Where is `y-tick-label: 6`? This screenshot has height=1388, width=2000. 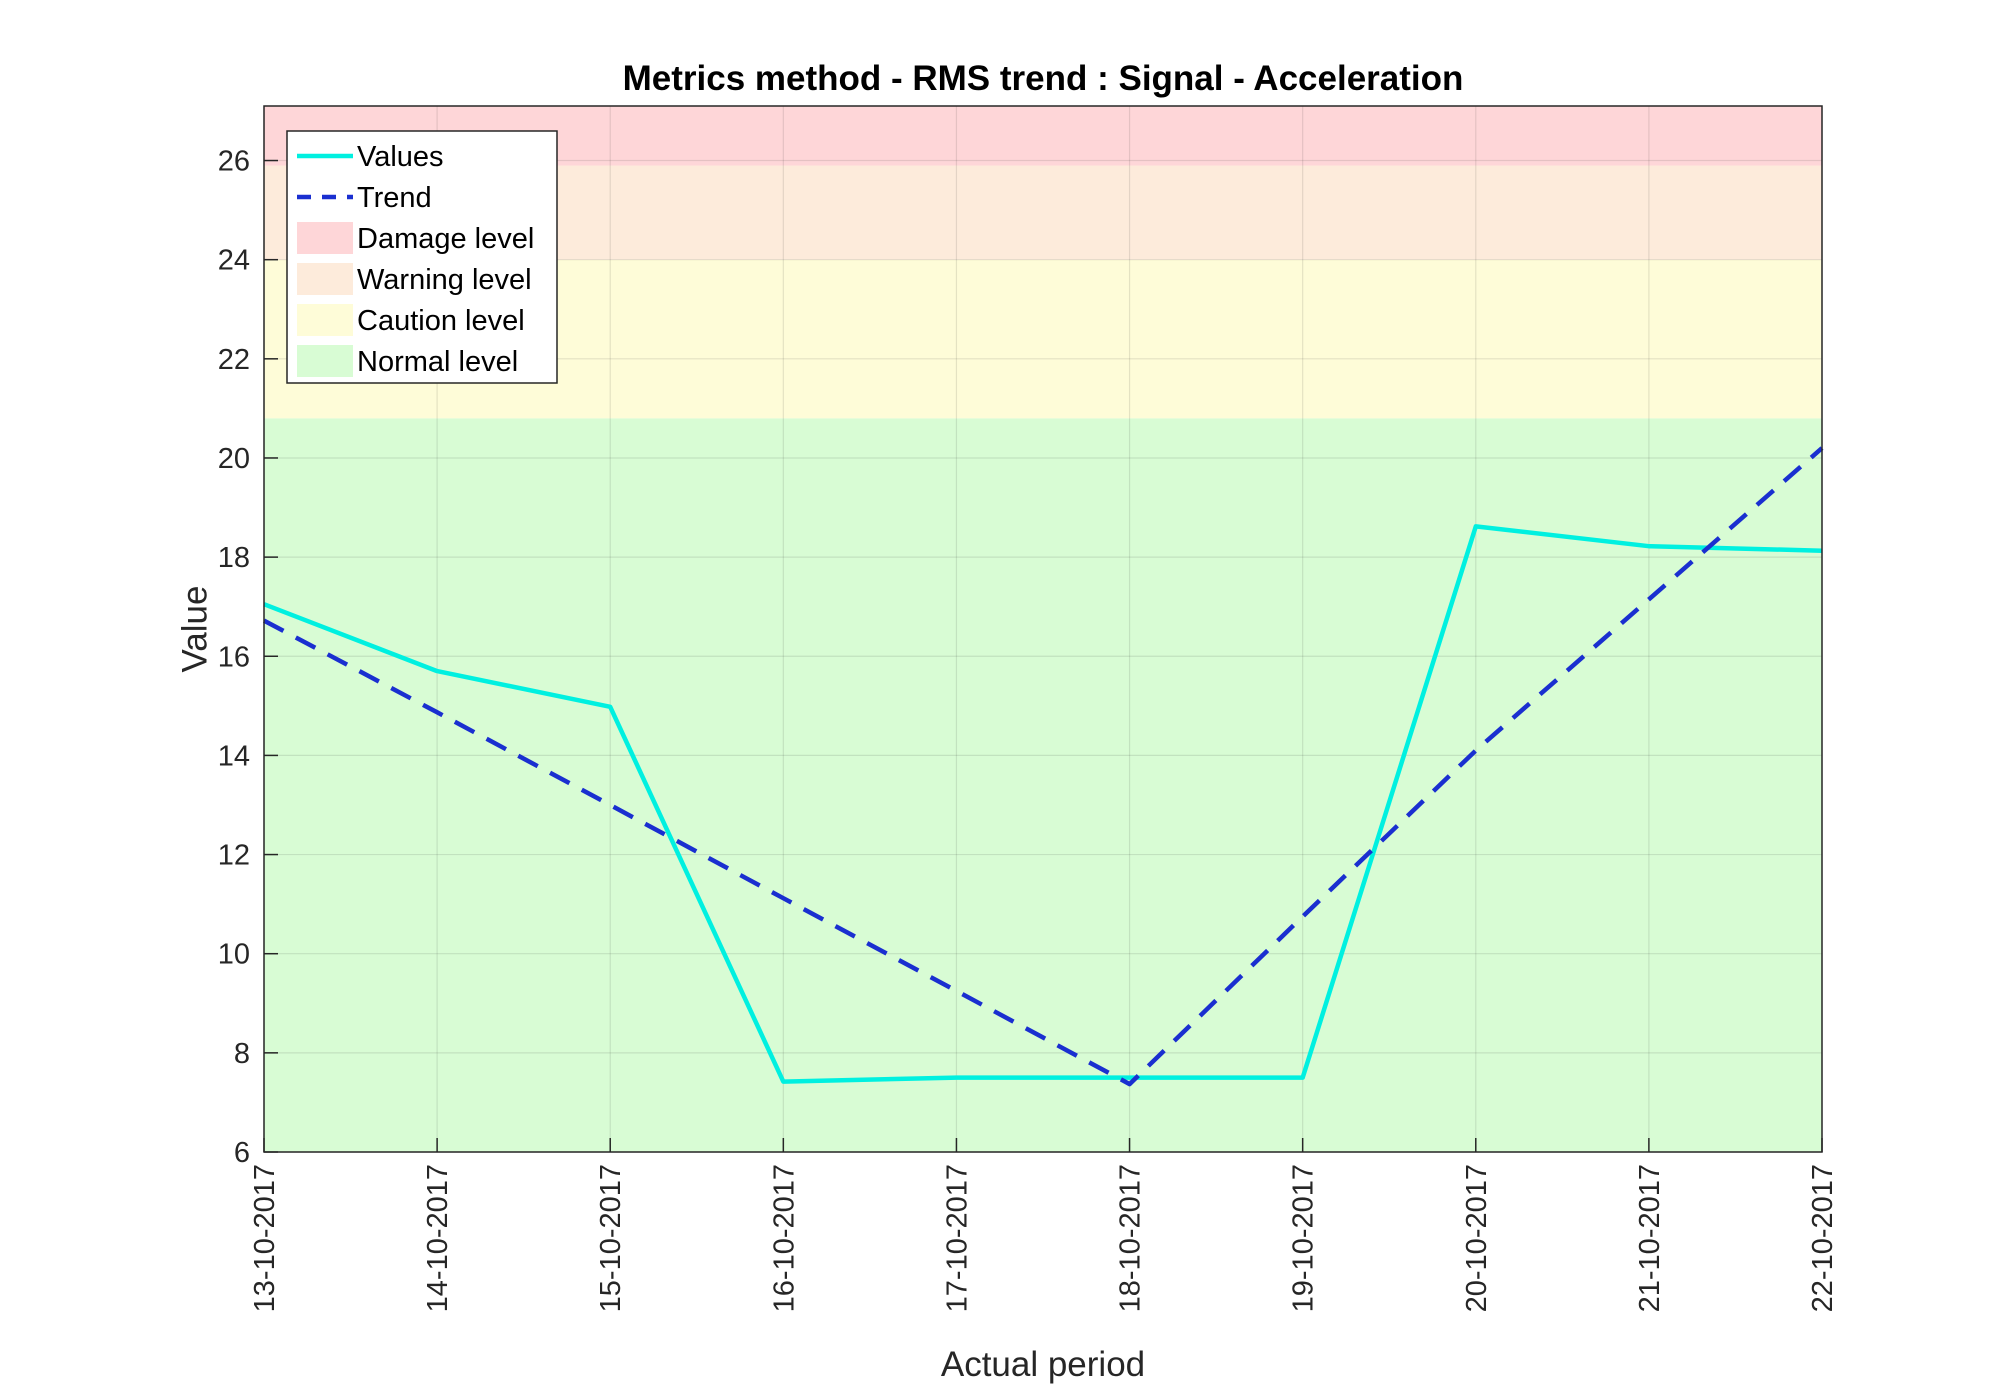
y-tick-label: 6 is located at coordinates (242, 1153).